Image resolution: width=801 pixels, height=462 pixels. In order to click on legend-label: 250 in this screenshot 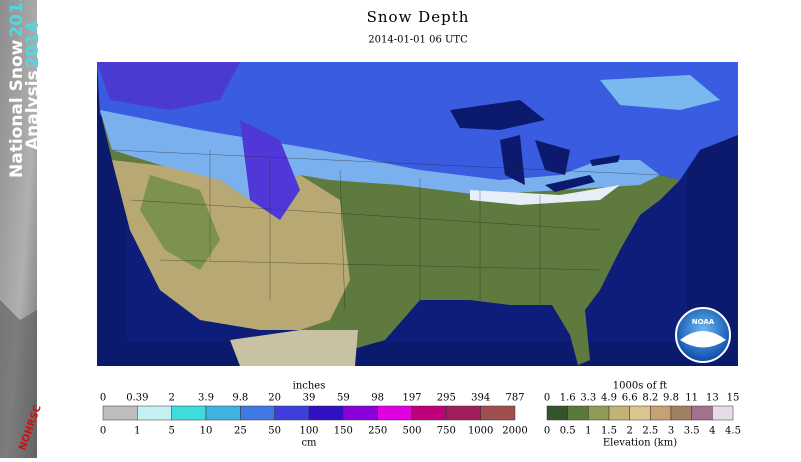, I will do `click(377, 431)`.